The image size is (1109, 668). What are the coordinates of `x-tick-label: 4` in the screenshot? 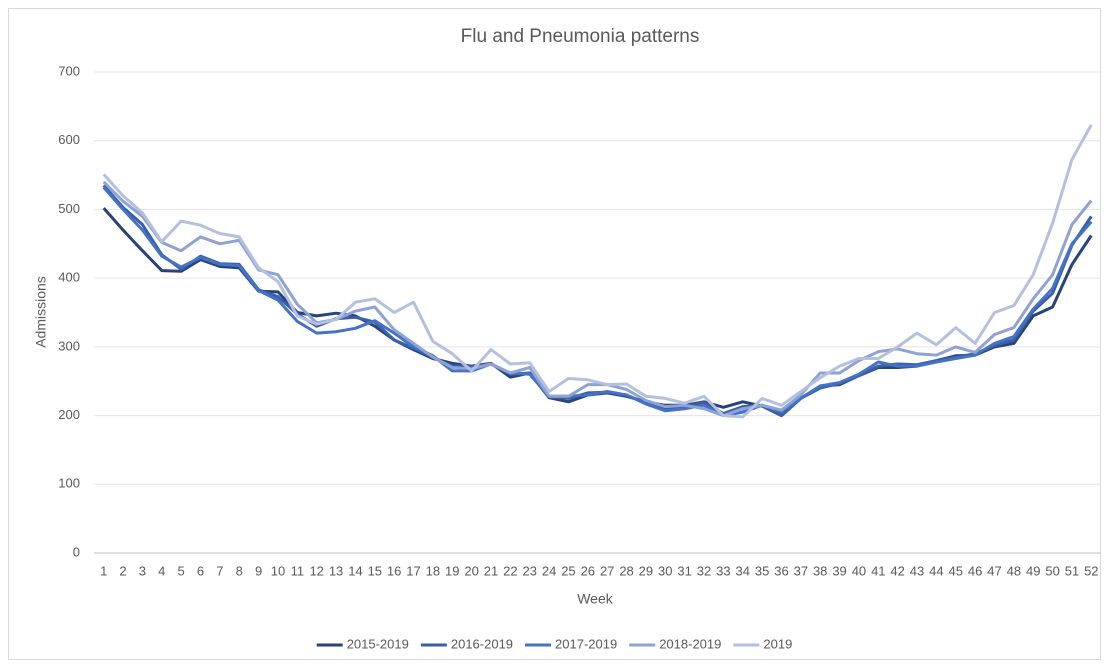 It's located at (161, 570).